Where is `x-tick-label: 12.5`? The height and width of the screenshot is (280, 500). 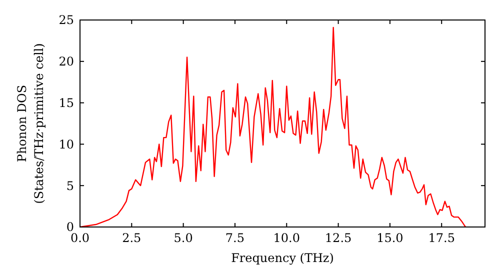 x-tick-label: 12.5 is located at coordinates (338, 238).